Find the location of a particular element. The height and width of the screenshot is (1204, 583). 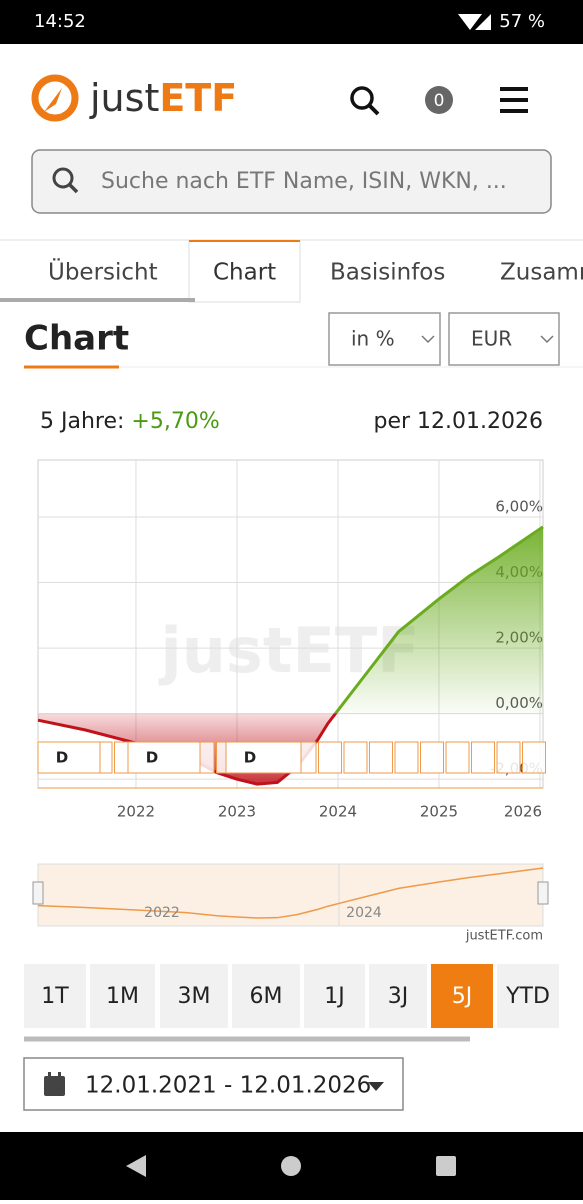

period-label: 5 Jahre: is located at coordinates (82, 421).